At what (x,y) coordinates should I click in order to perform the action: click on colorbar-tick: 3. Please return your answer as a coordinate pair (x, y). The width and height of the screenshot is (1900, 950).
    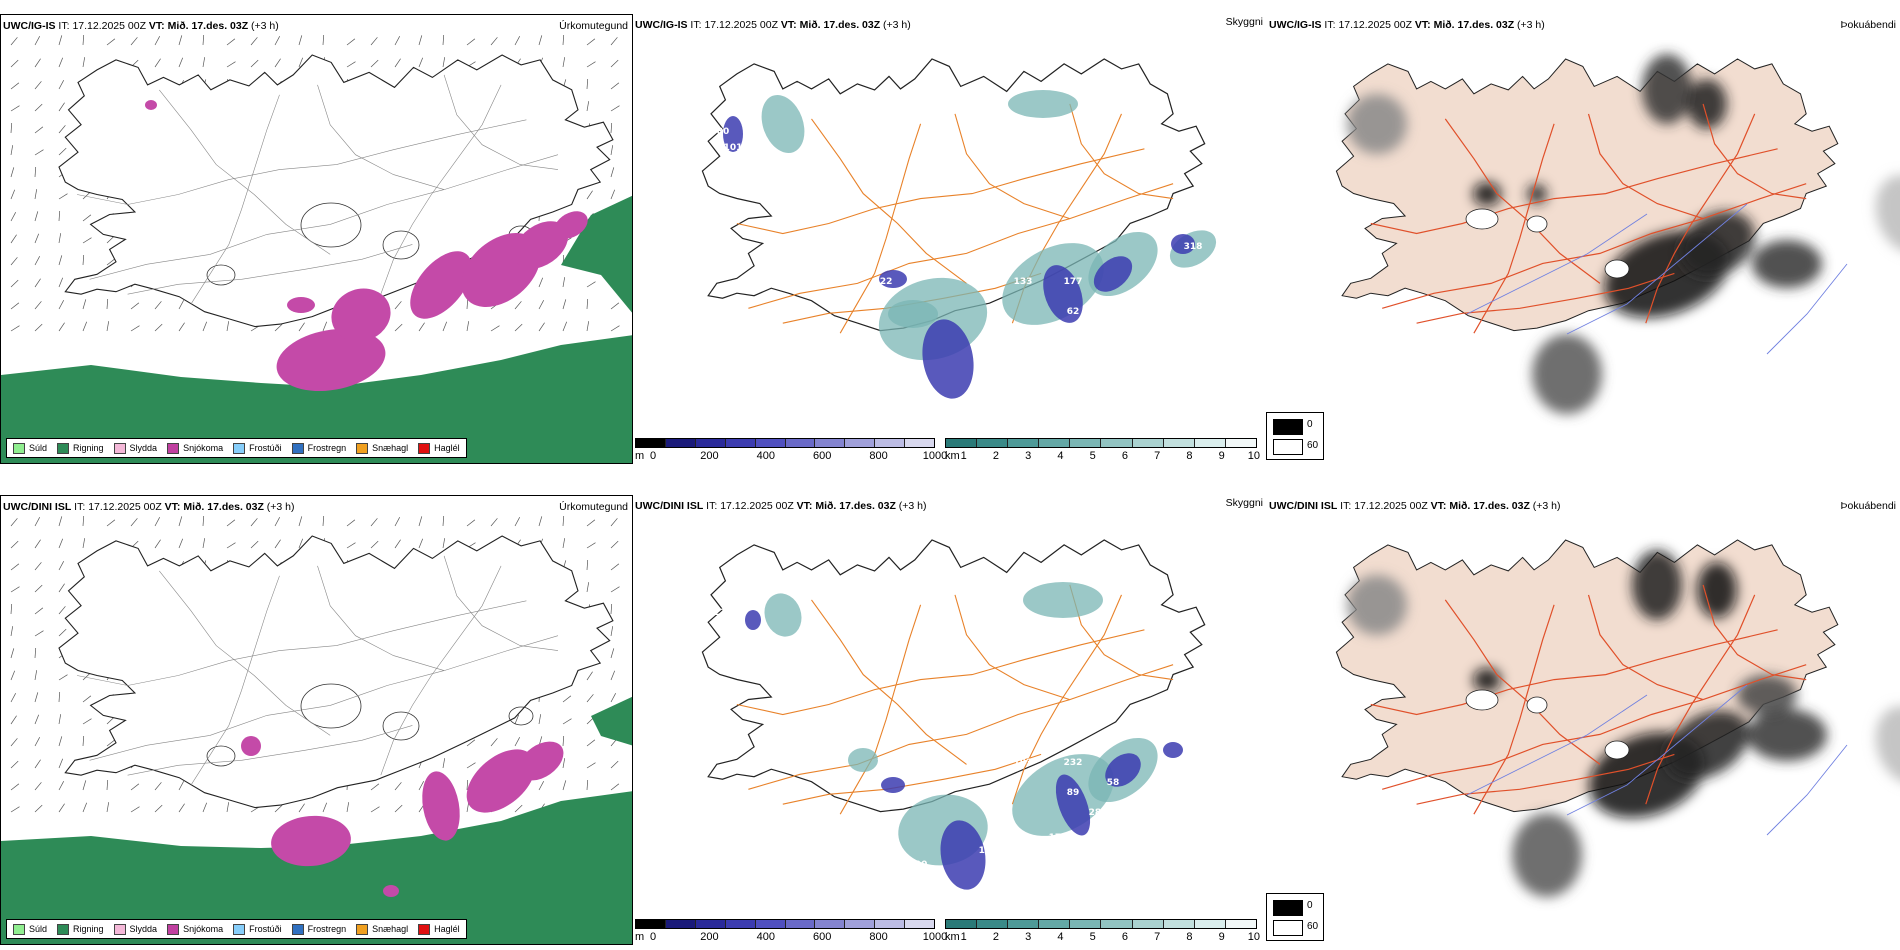
    Looking at the image, I should click on (1028, 937).